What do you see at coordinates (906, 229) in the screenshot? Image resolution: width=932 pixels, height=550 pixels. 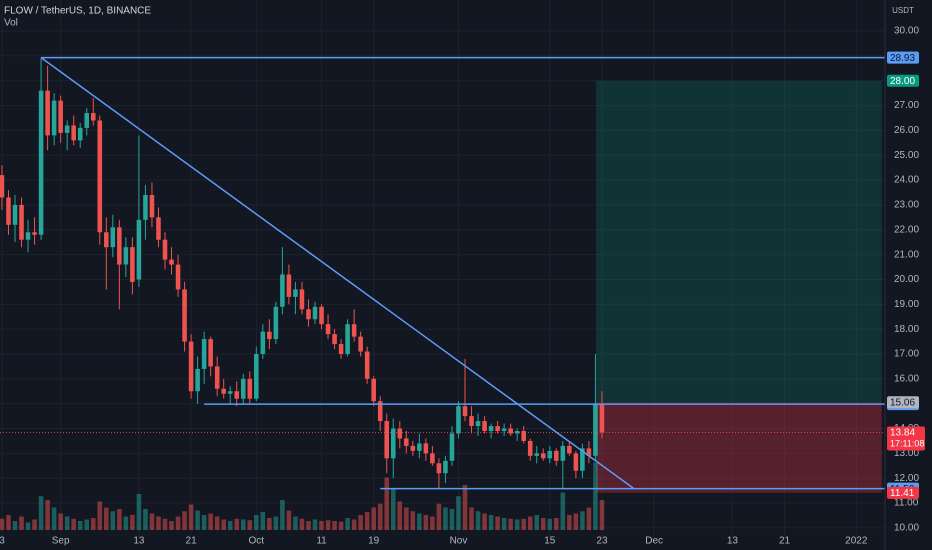 I see `y-tick-label: 22.00` at bounding box center [906, 229].